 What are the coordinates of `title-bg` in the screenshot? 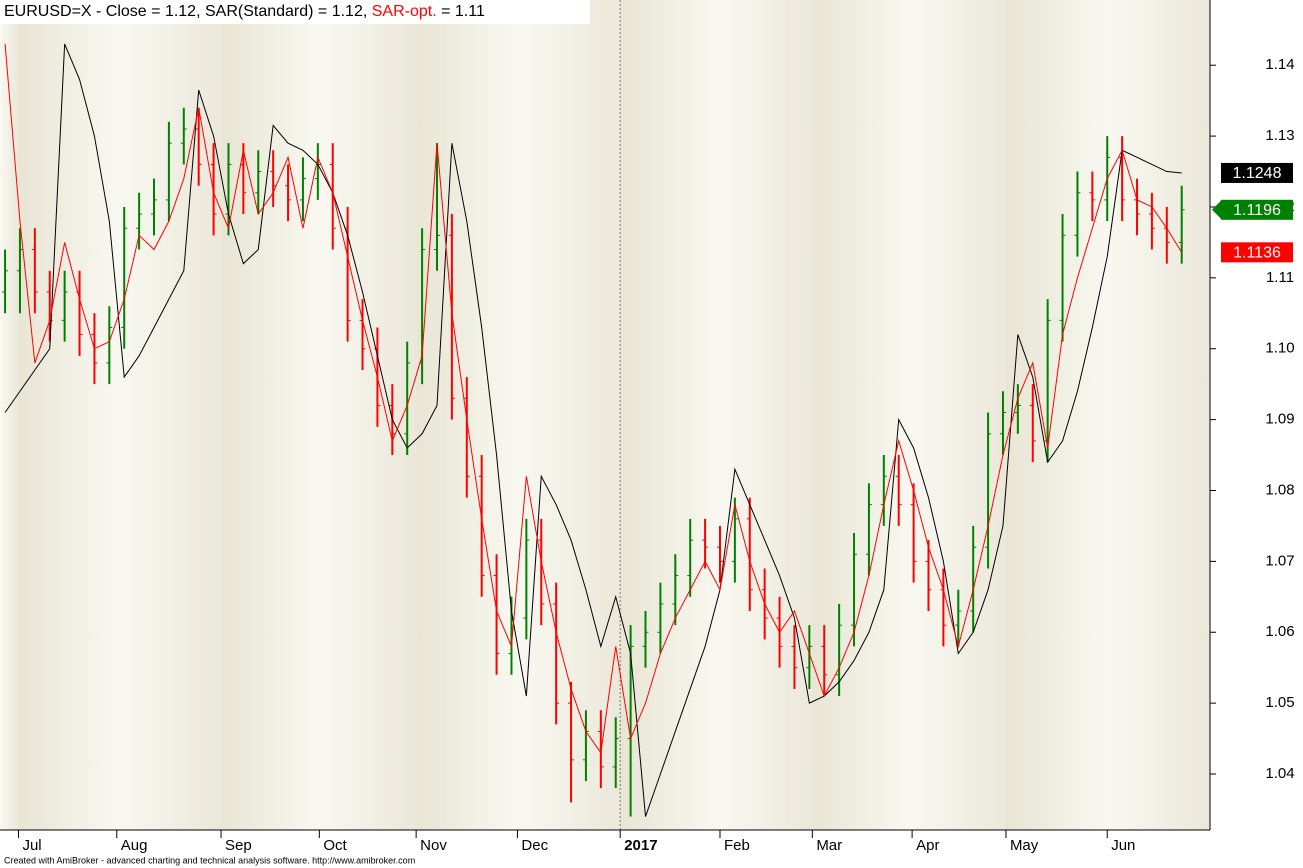 It's located at (295, 12).